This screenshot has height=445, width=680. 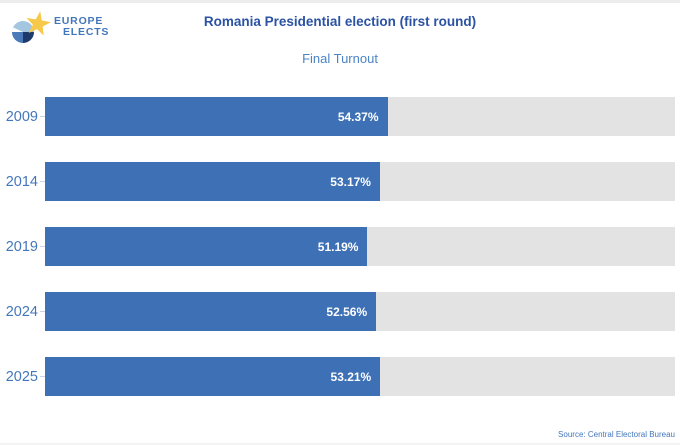 I want to click on bar-track: 53.21%, so click(x=360, y=376).